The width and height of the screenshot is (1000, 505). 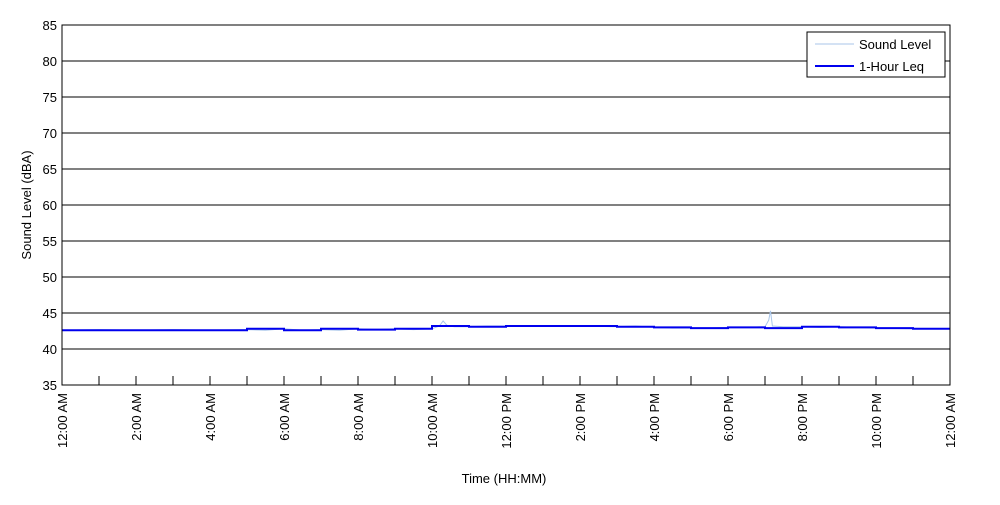 I want to click on x-tick-label: 6:00 AM, so click(x=284, y=417).